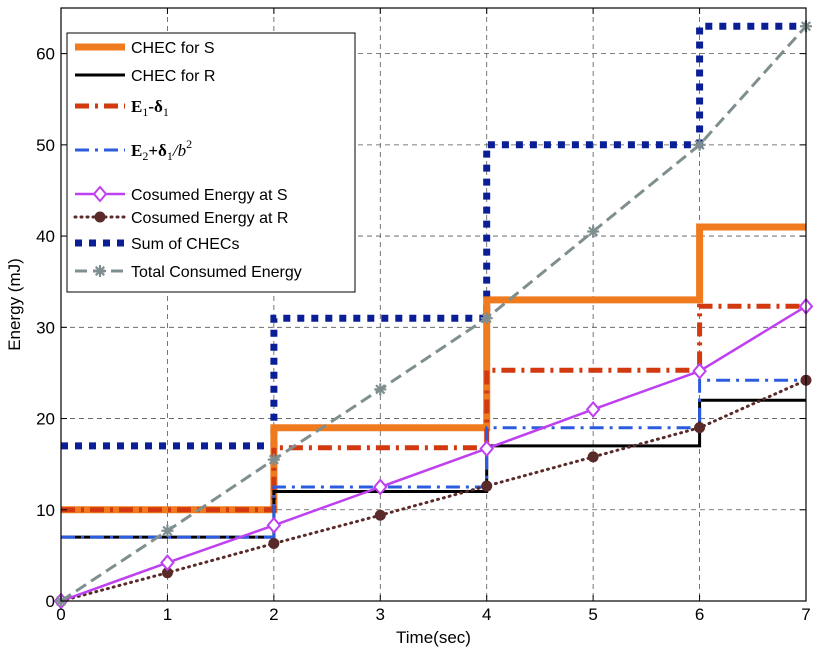 The width and height of the screenshot is (830, 659). Describe the element at coordinates (209, 218) in the screenshot. I see `legend-label: Cosumed Energy at R` at that location.